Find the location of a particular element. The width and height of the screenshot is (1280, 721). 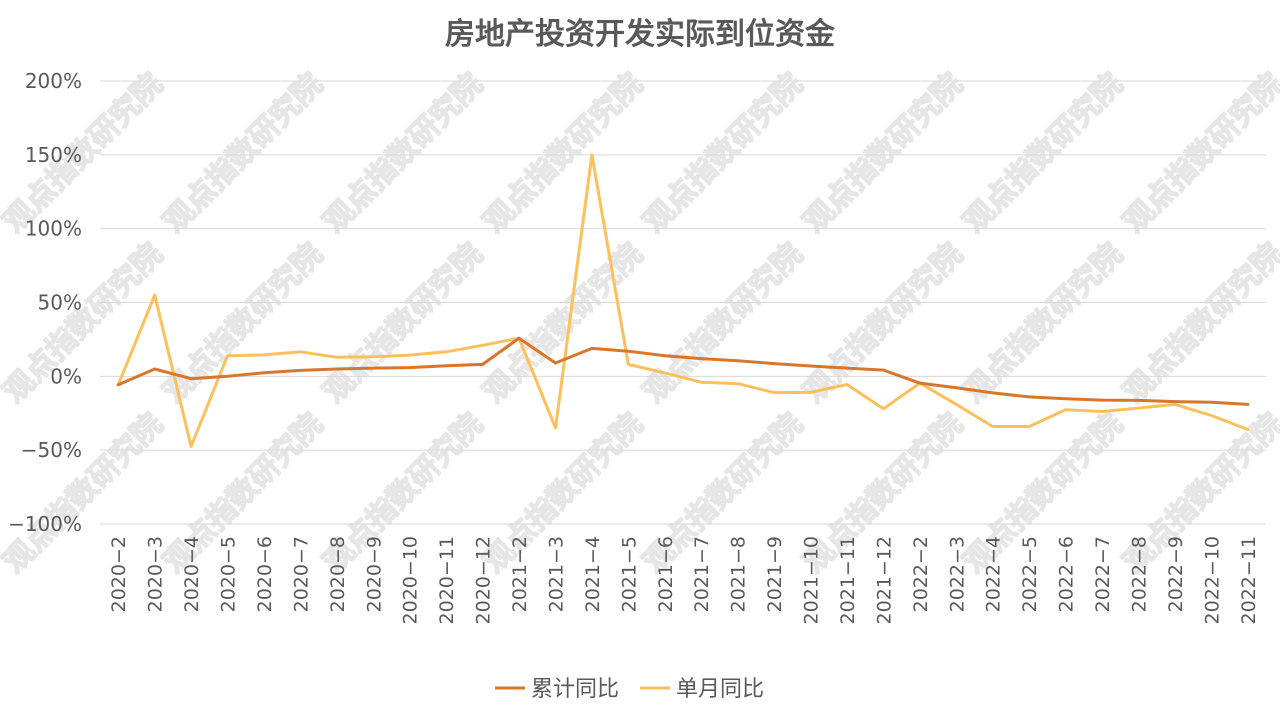

x-tick-label: 2021−9 is located at coordinates (775, 574).